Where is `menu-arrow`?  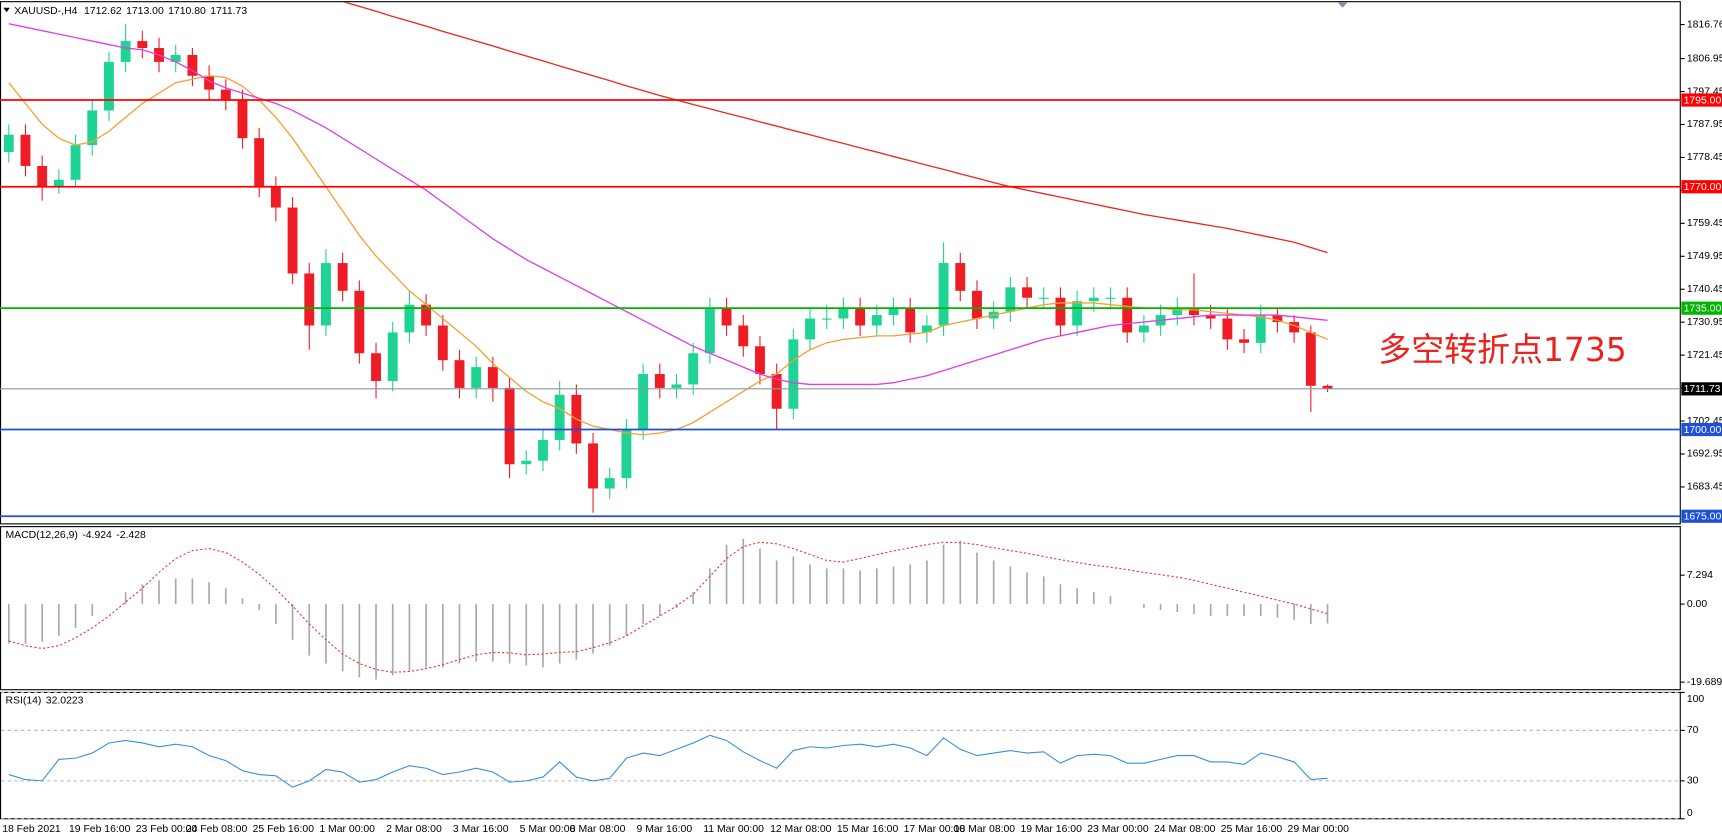 menu-arrow is located at coordinates (6, 10).